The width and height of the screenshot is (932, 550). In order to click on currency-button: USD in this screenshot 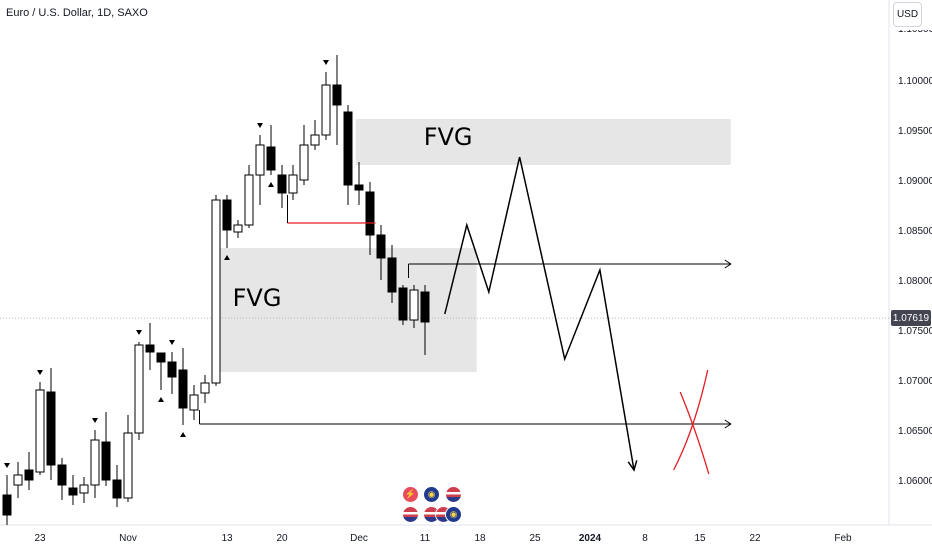, I will do `click(907, 14)`.